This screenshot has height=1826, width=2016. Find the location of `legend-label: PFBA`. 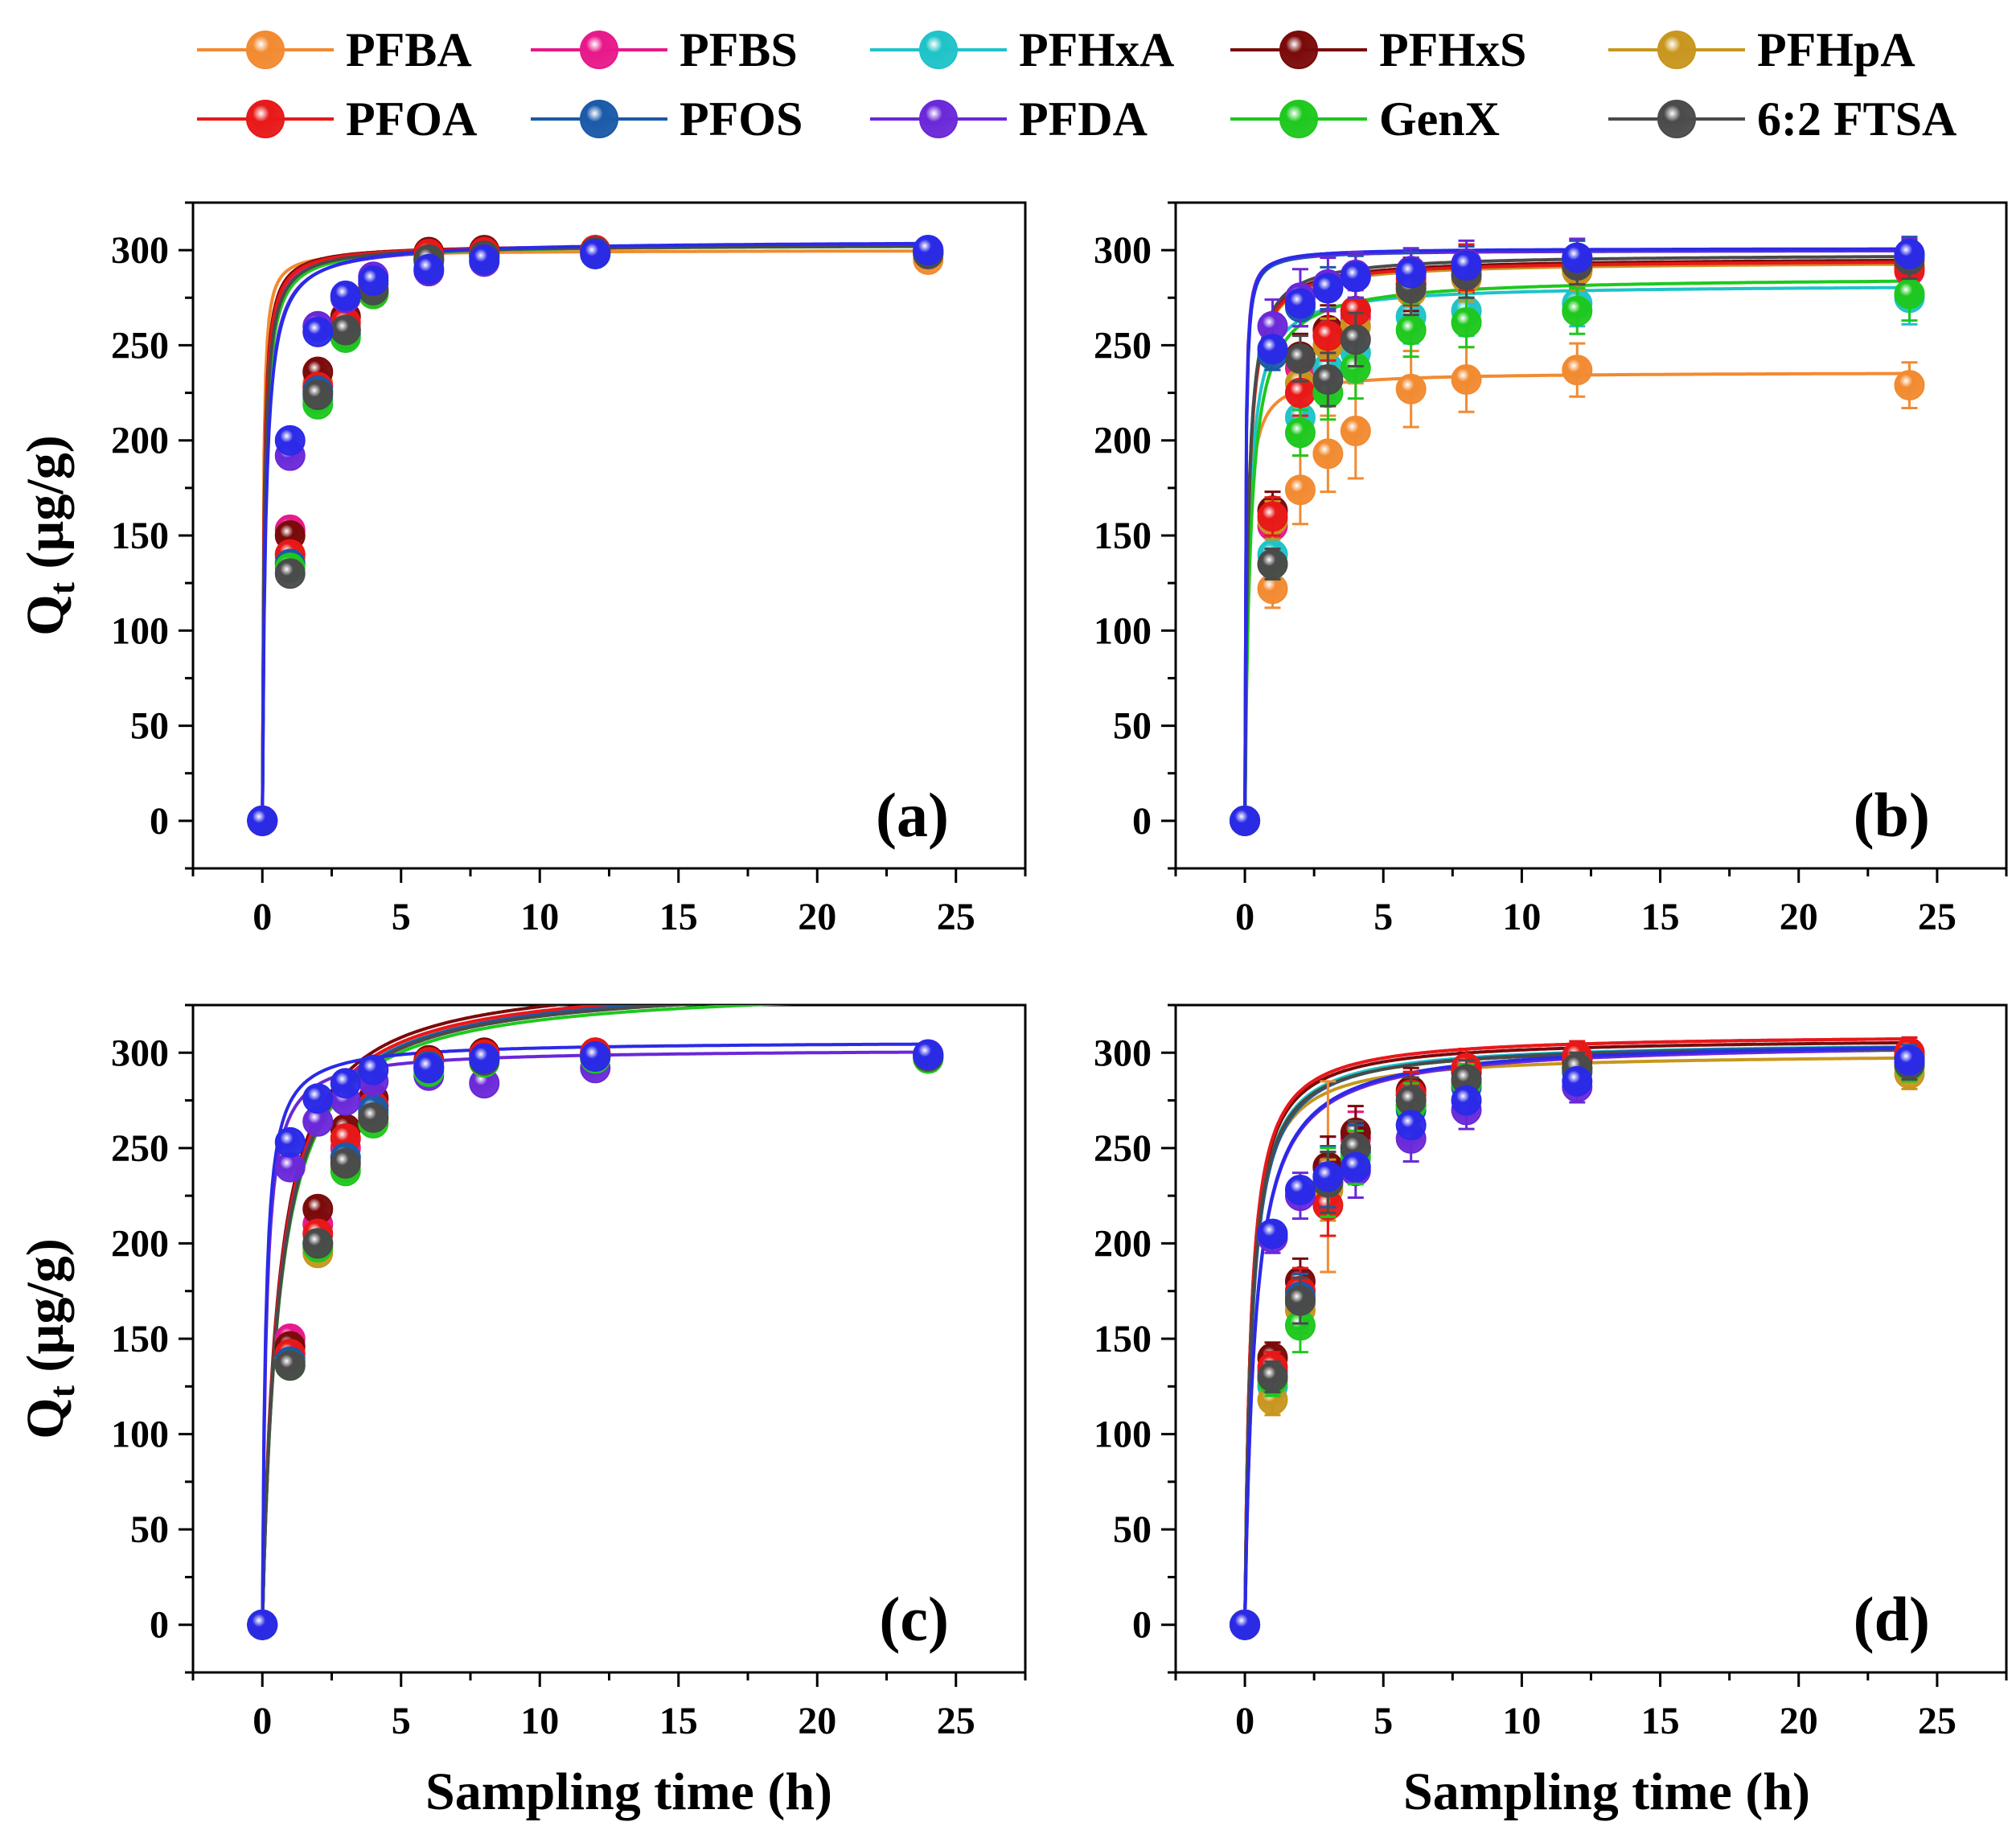

legend-label: PFBA is located at coordinates (409, 50).